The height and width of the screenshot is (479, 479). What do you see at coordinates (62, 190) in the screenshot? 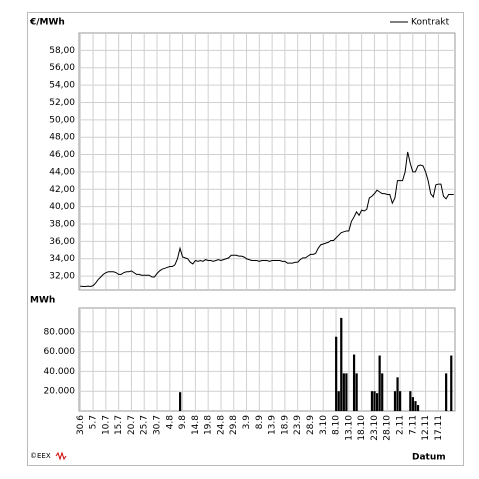
I see `y-tick-label: 42,00` at bounding box center [62, 190].